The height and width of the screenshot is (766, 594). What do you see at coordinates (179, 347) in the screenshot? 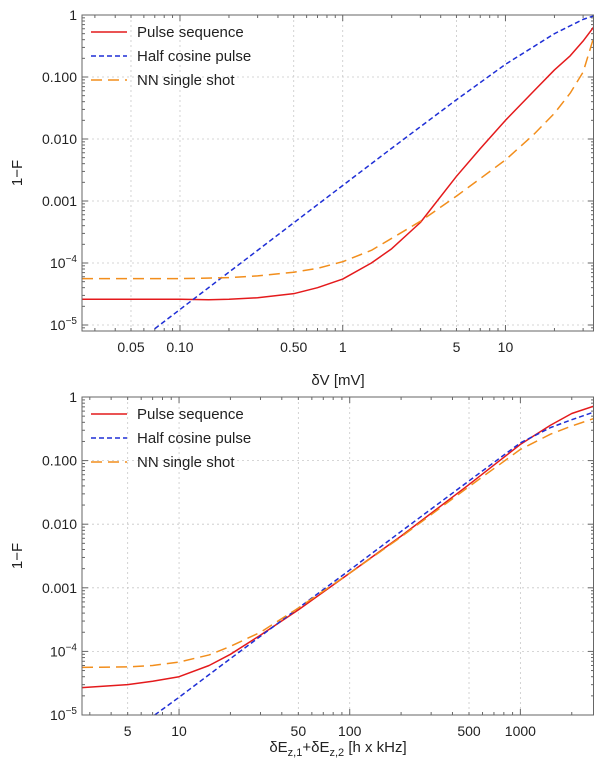
I see `x-tick-label: 0.10` at bounding box center [179, 347].